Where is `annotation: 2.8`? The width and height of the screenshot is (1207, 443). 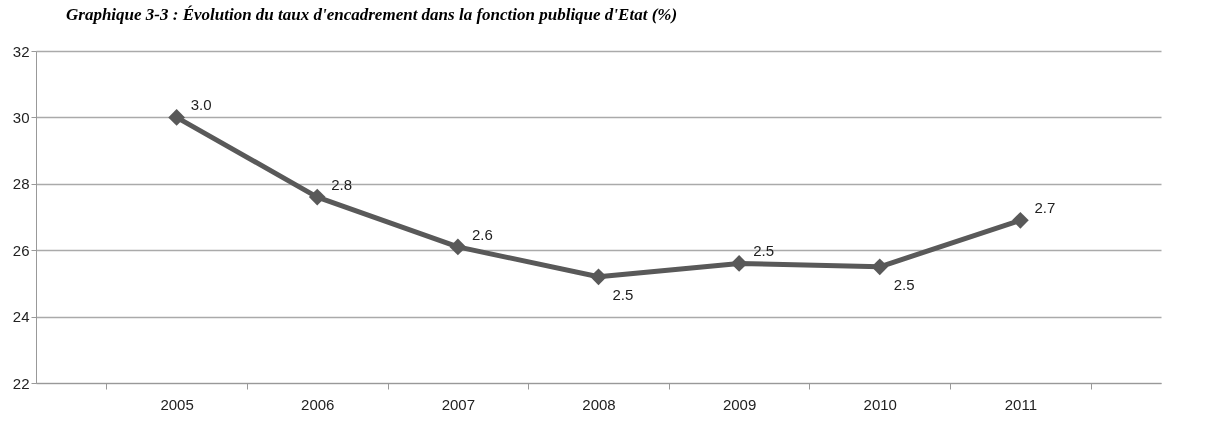
annotation: 2.8 is located at coordinates (342, 185).